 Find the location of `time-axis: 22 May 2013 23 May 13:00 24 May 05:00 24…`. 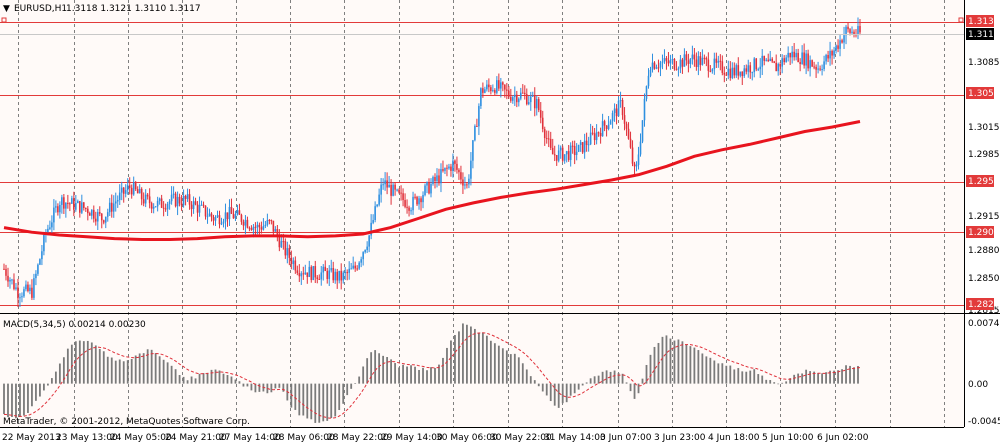

time-axis: 22 May 2013 23 May 13:00 24 May 05:00 24… is located at coordinates (435, 438).